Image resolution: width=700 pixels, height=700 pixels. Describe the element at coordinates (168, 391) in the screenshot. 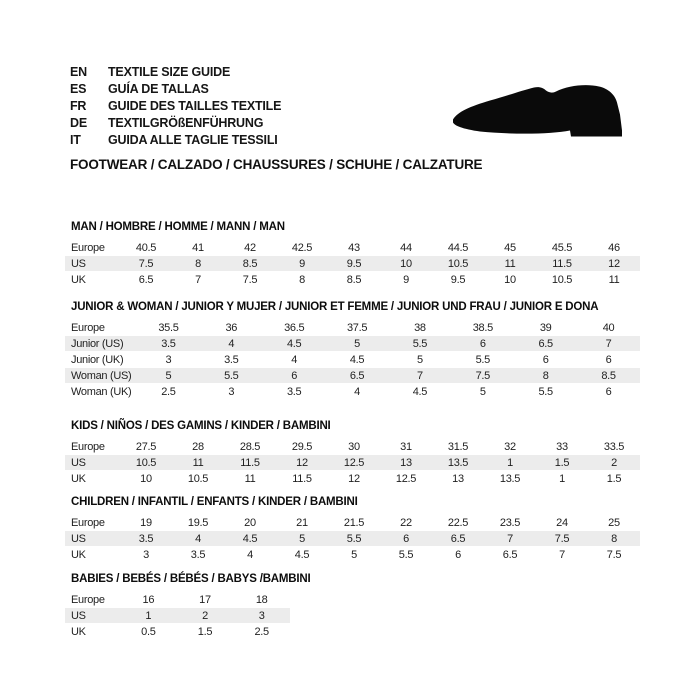

I see `size-cell: 2.5` at that location.